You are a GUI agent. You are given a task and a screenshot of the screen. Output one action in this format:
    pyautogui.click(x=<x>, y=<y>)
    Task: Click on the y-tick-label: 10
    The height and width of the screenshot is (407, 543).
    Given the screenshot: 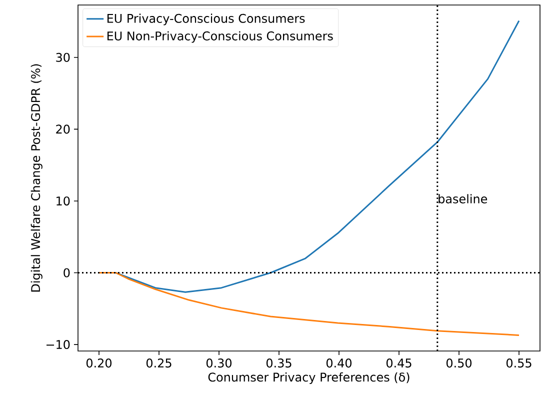 What is the action you would take?
    pyautogui.click(x=63, y=201)
    